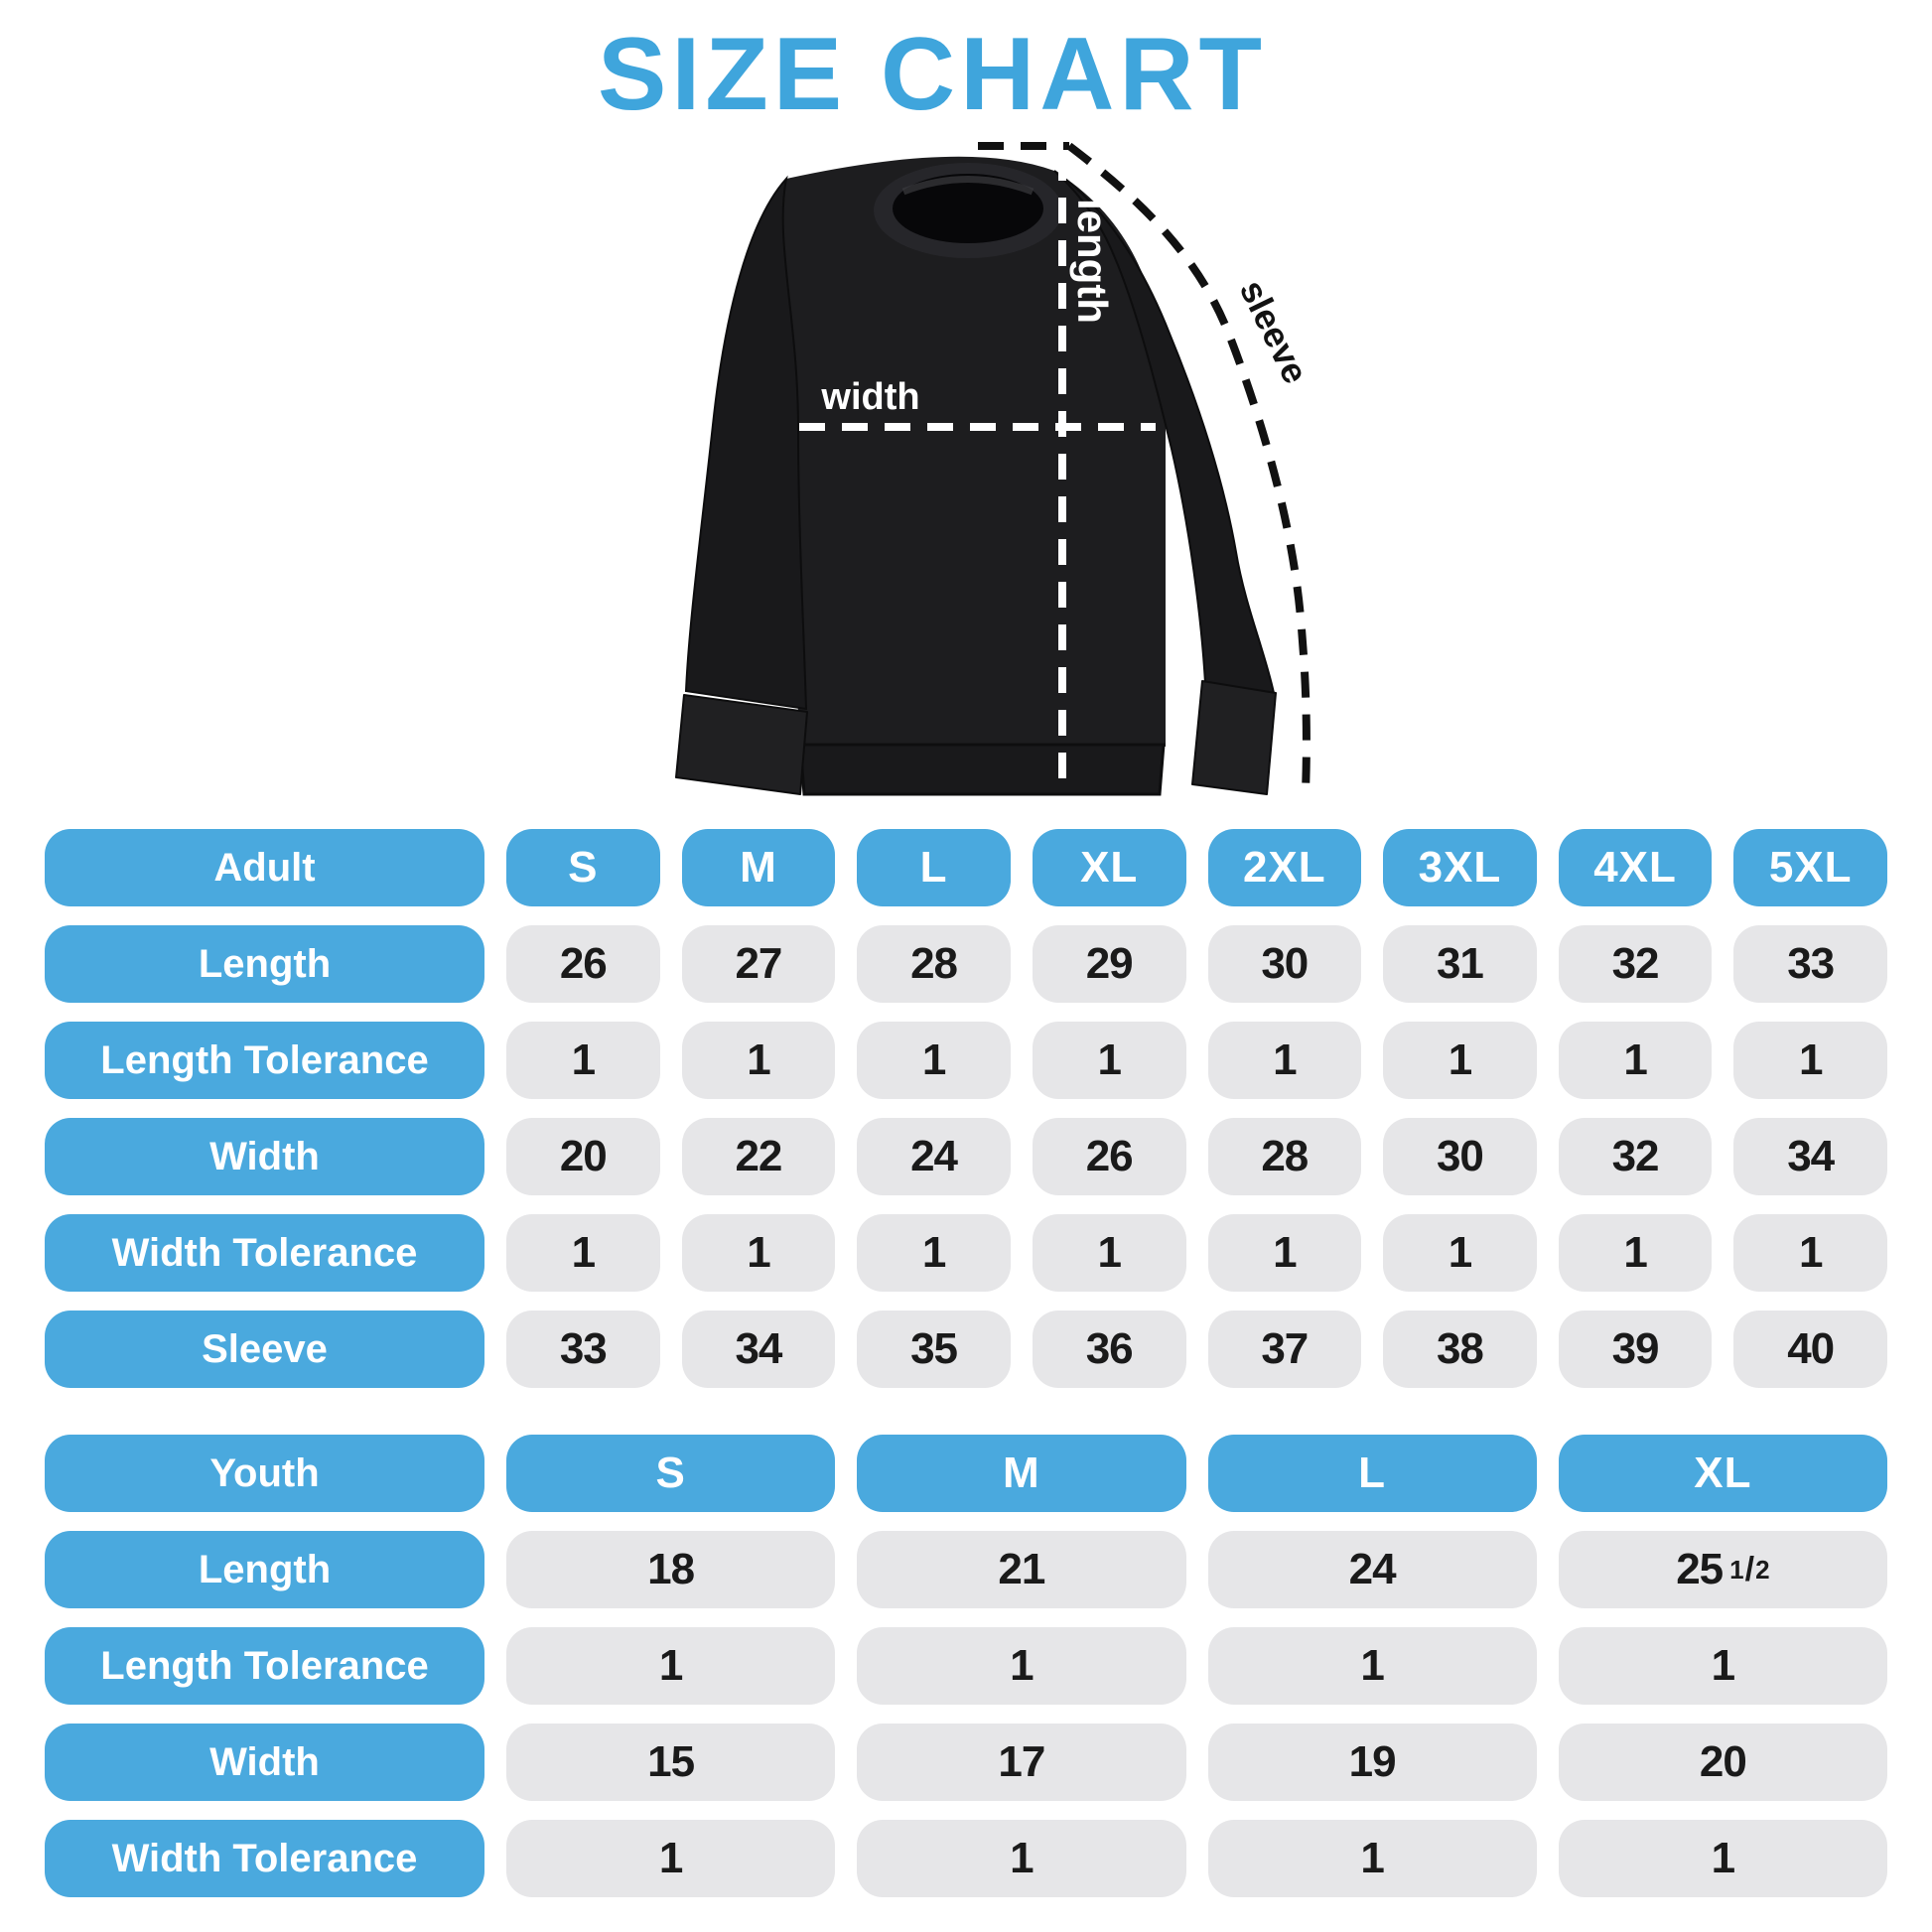  I want to click on sleeve-measure-line, so click(1188, 467).